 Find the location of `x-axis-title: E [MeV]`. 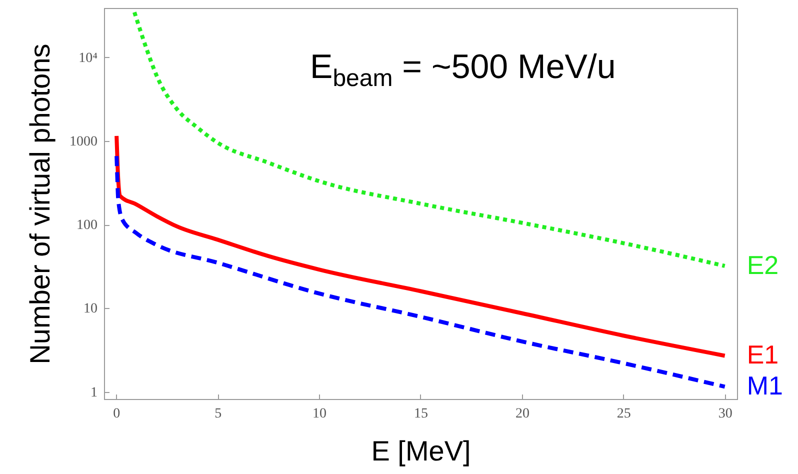

x-axis-title: E [MeV] is located at coordinates (421, 451).